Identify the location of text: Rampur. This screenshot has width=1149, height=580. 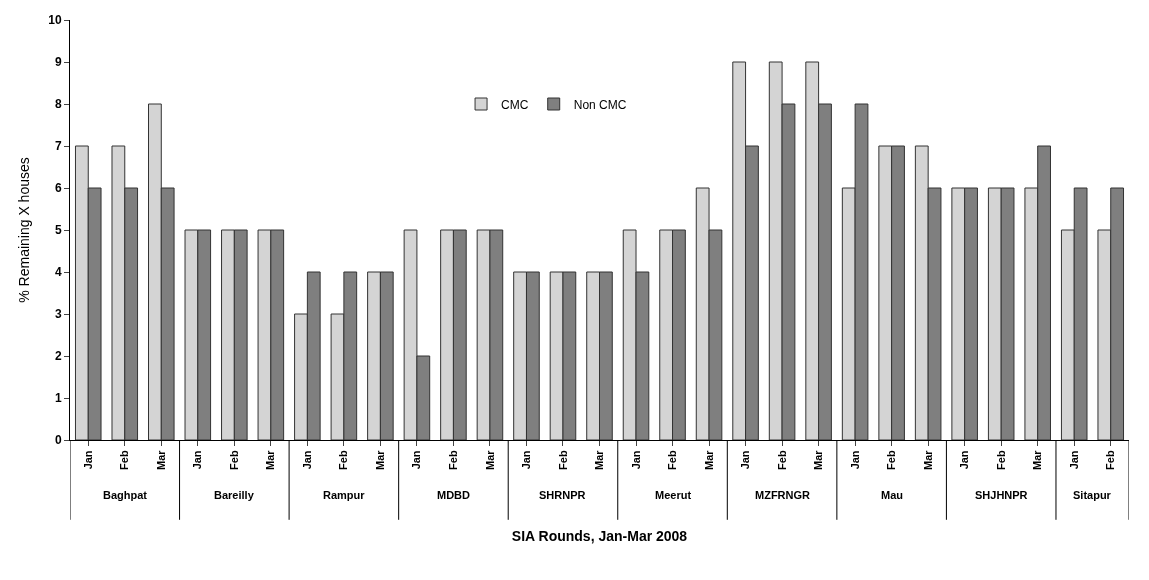
(344, 495).